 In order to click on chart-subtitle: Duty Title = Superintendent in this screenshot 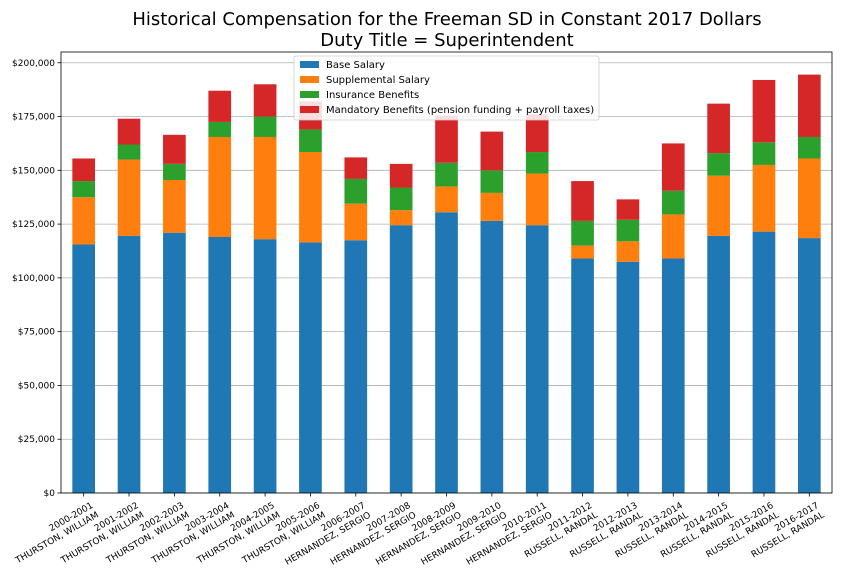, I will do `click(446, 40)`.